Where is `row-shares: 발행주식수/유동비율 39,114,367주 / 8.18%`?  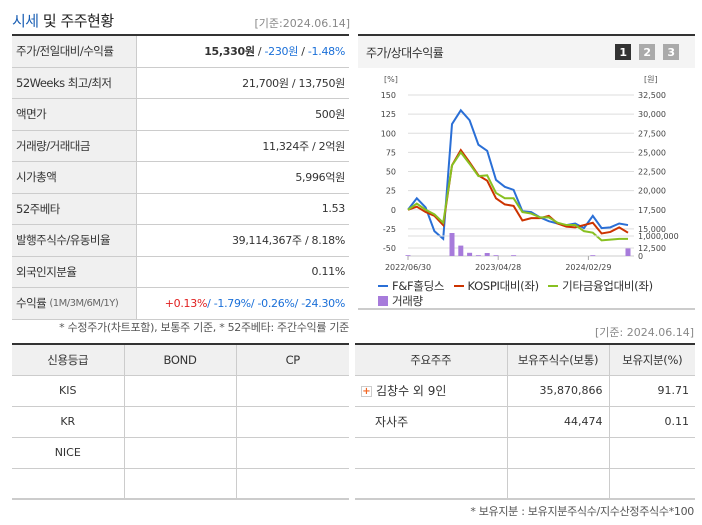
row-shares: 발행주식수/유동비율 39,114,367주 / 8.18% is located at coordinates (180, 241).